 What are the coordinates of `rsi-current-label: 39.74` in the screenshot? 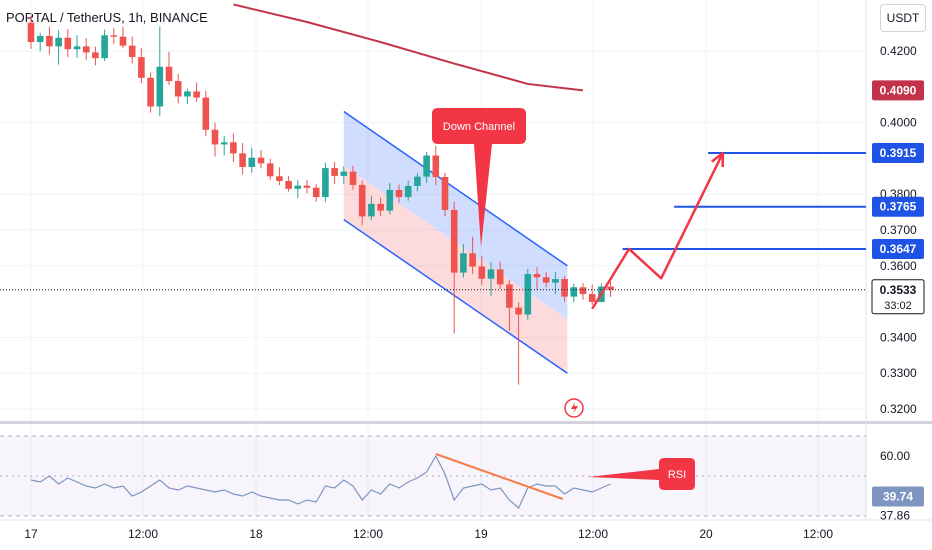 It's located at (898, 497).